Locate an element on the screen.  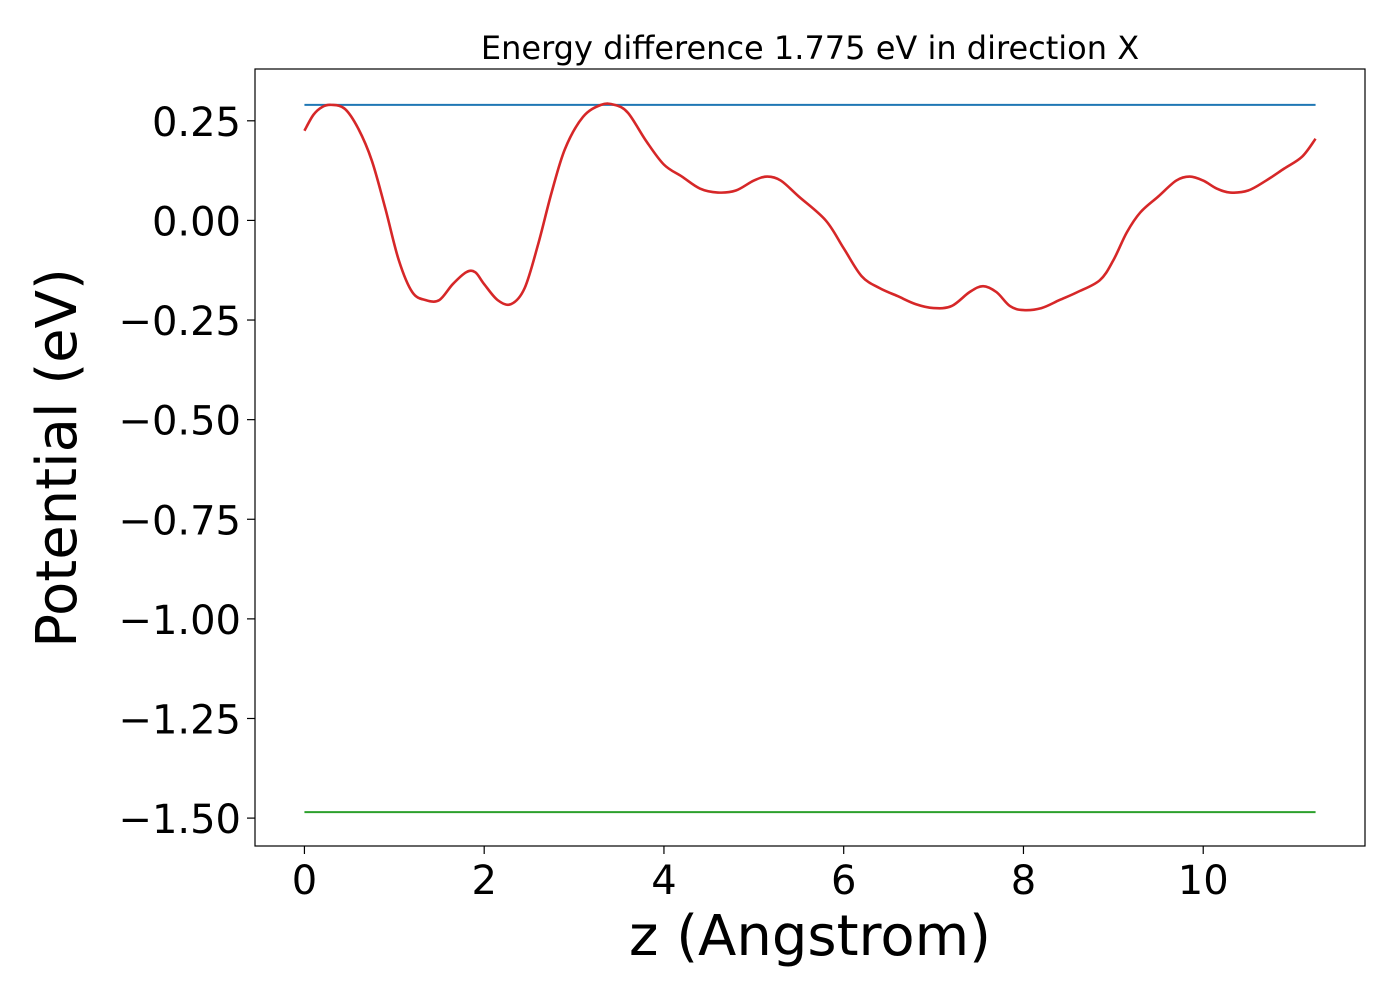
x-tick-label: 6 is located at coordinates (843, 881).